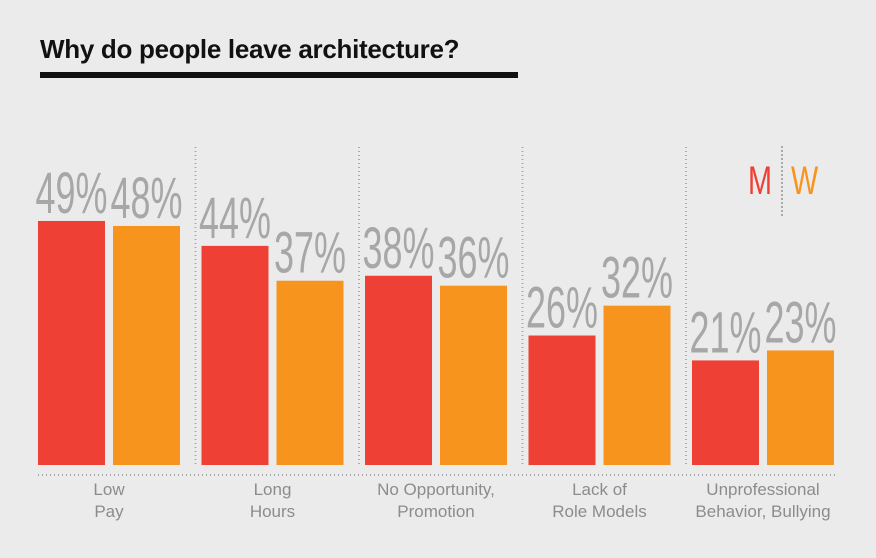  Describe the element at coordinates (109, 489) in the screenshot. I see `category-label: Low` at that location.